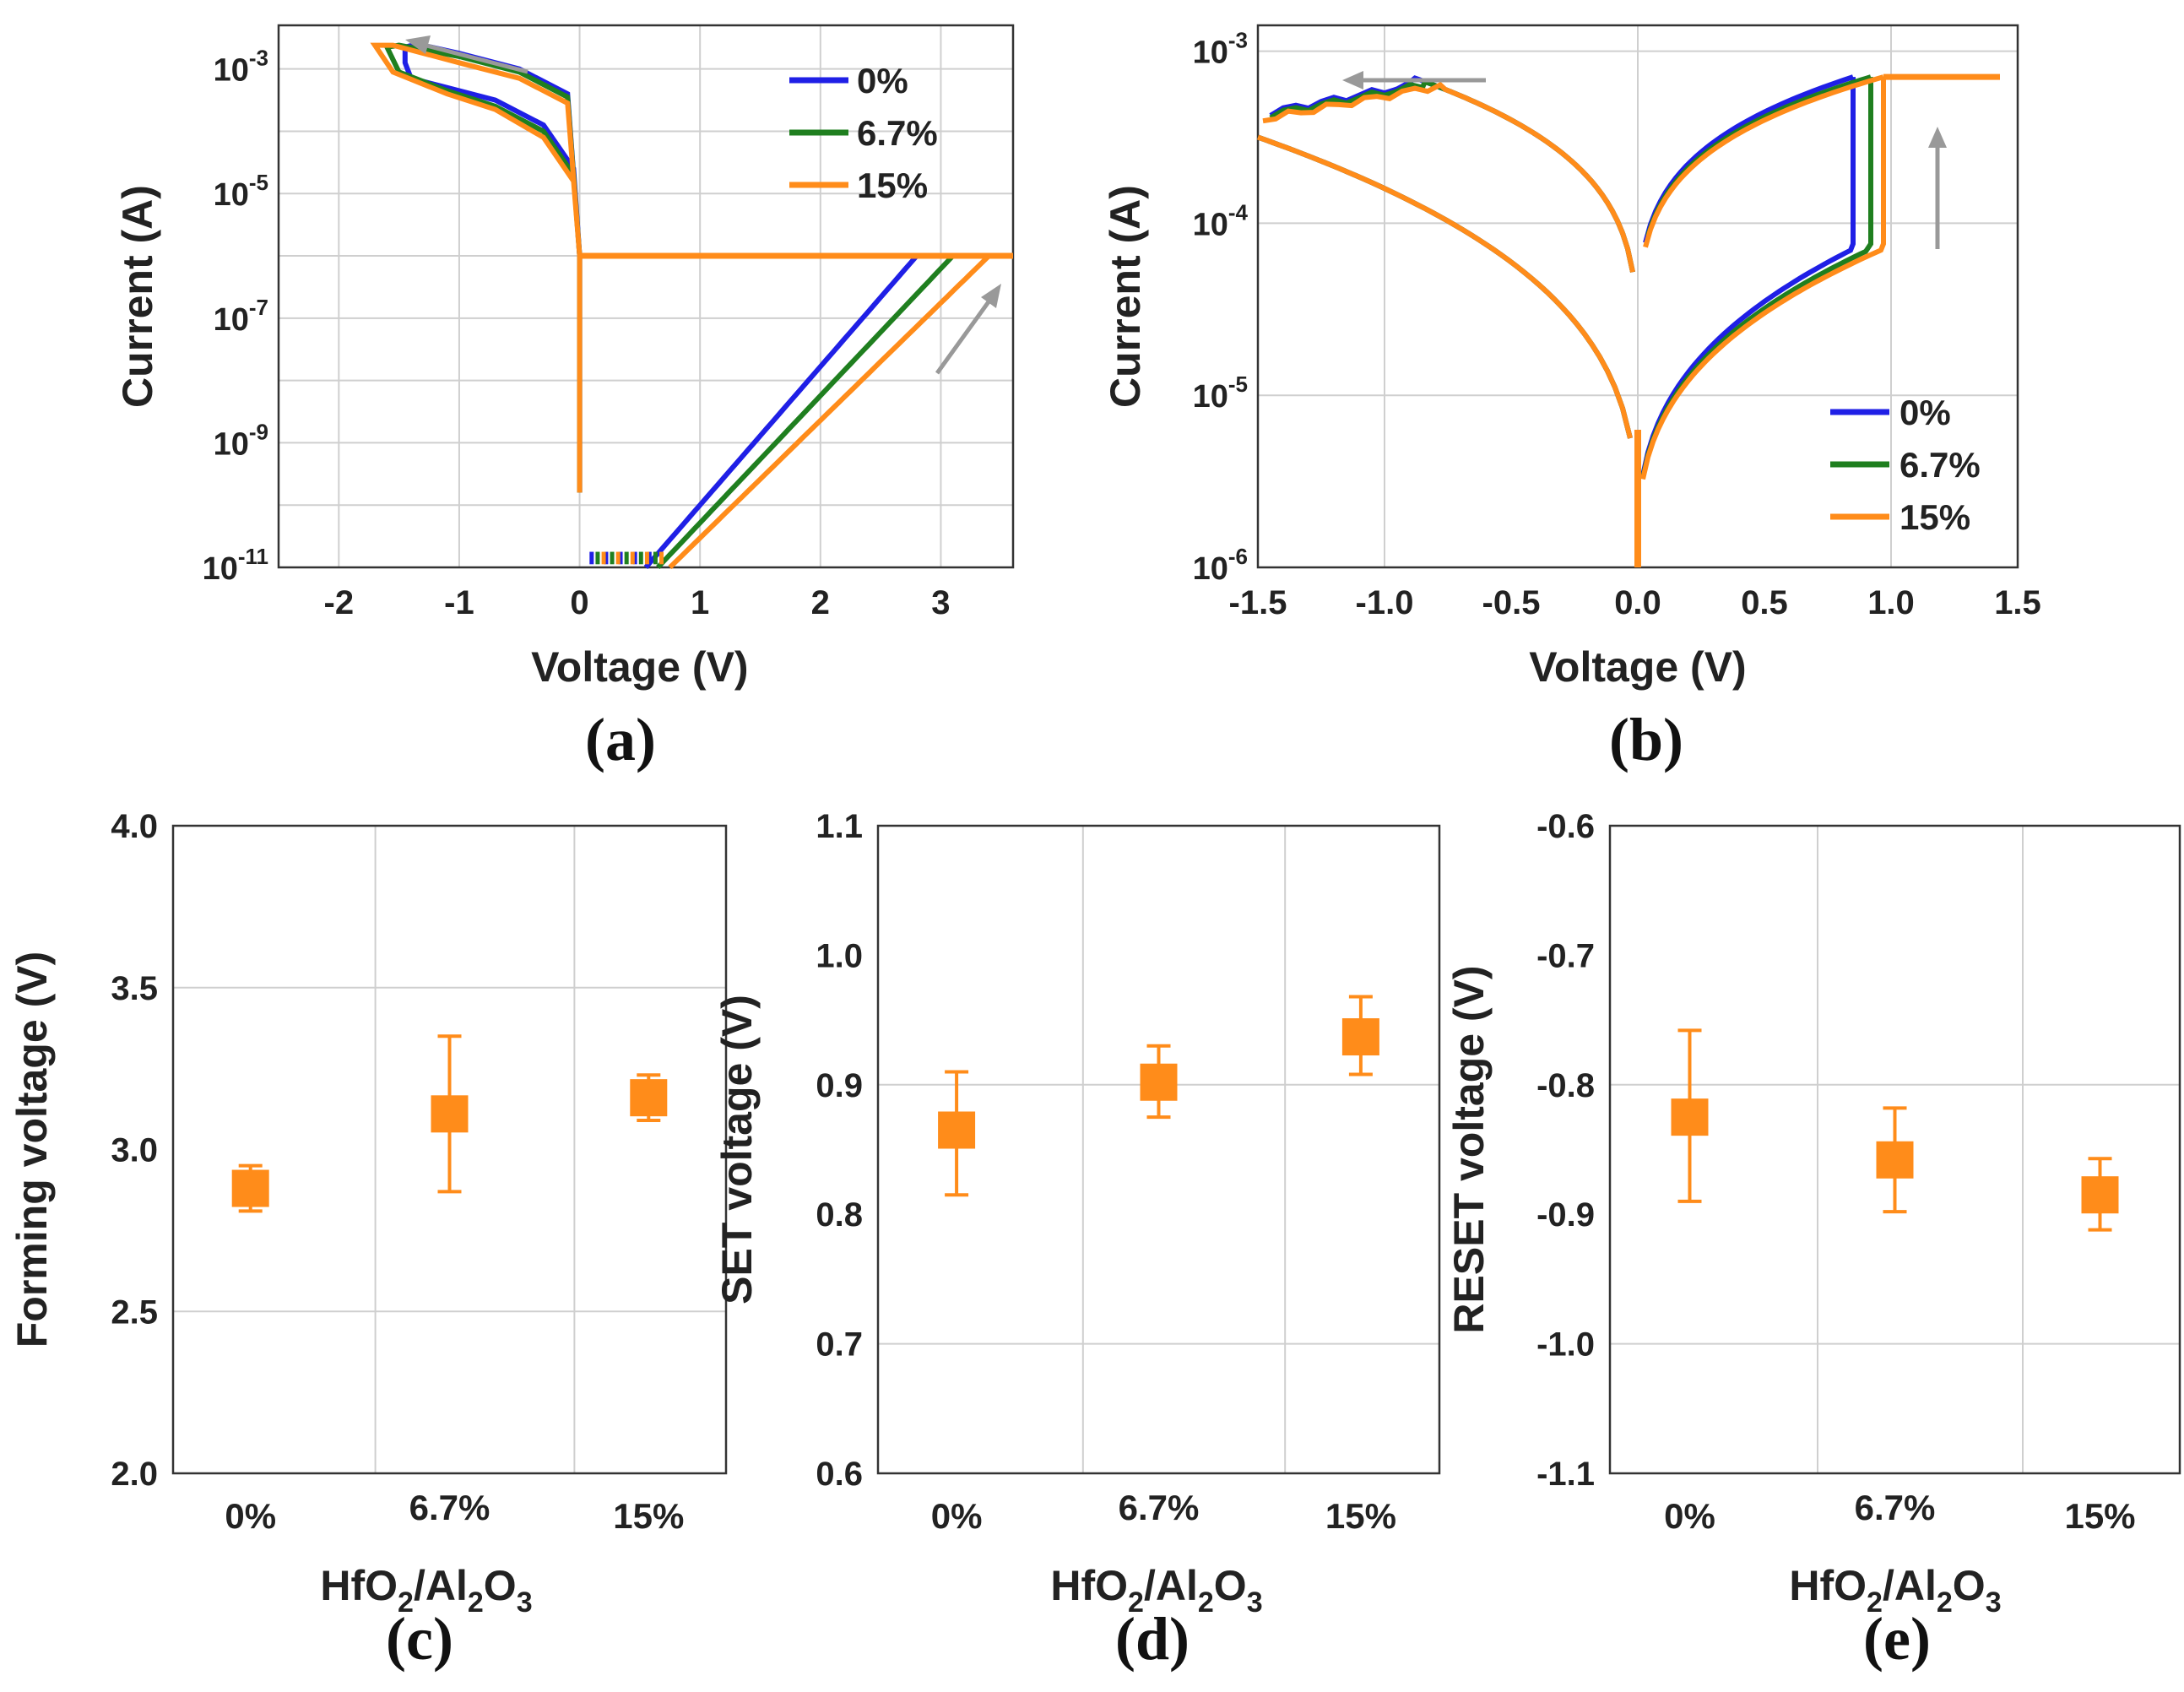  What do you see at coordinates (1891, 602) in the screenshot?
I see `x-tick-label: 1.0` at bounding box center [1891, 602].